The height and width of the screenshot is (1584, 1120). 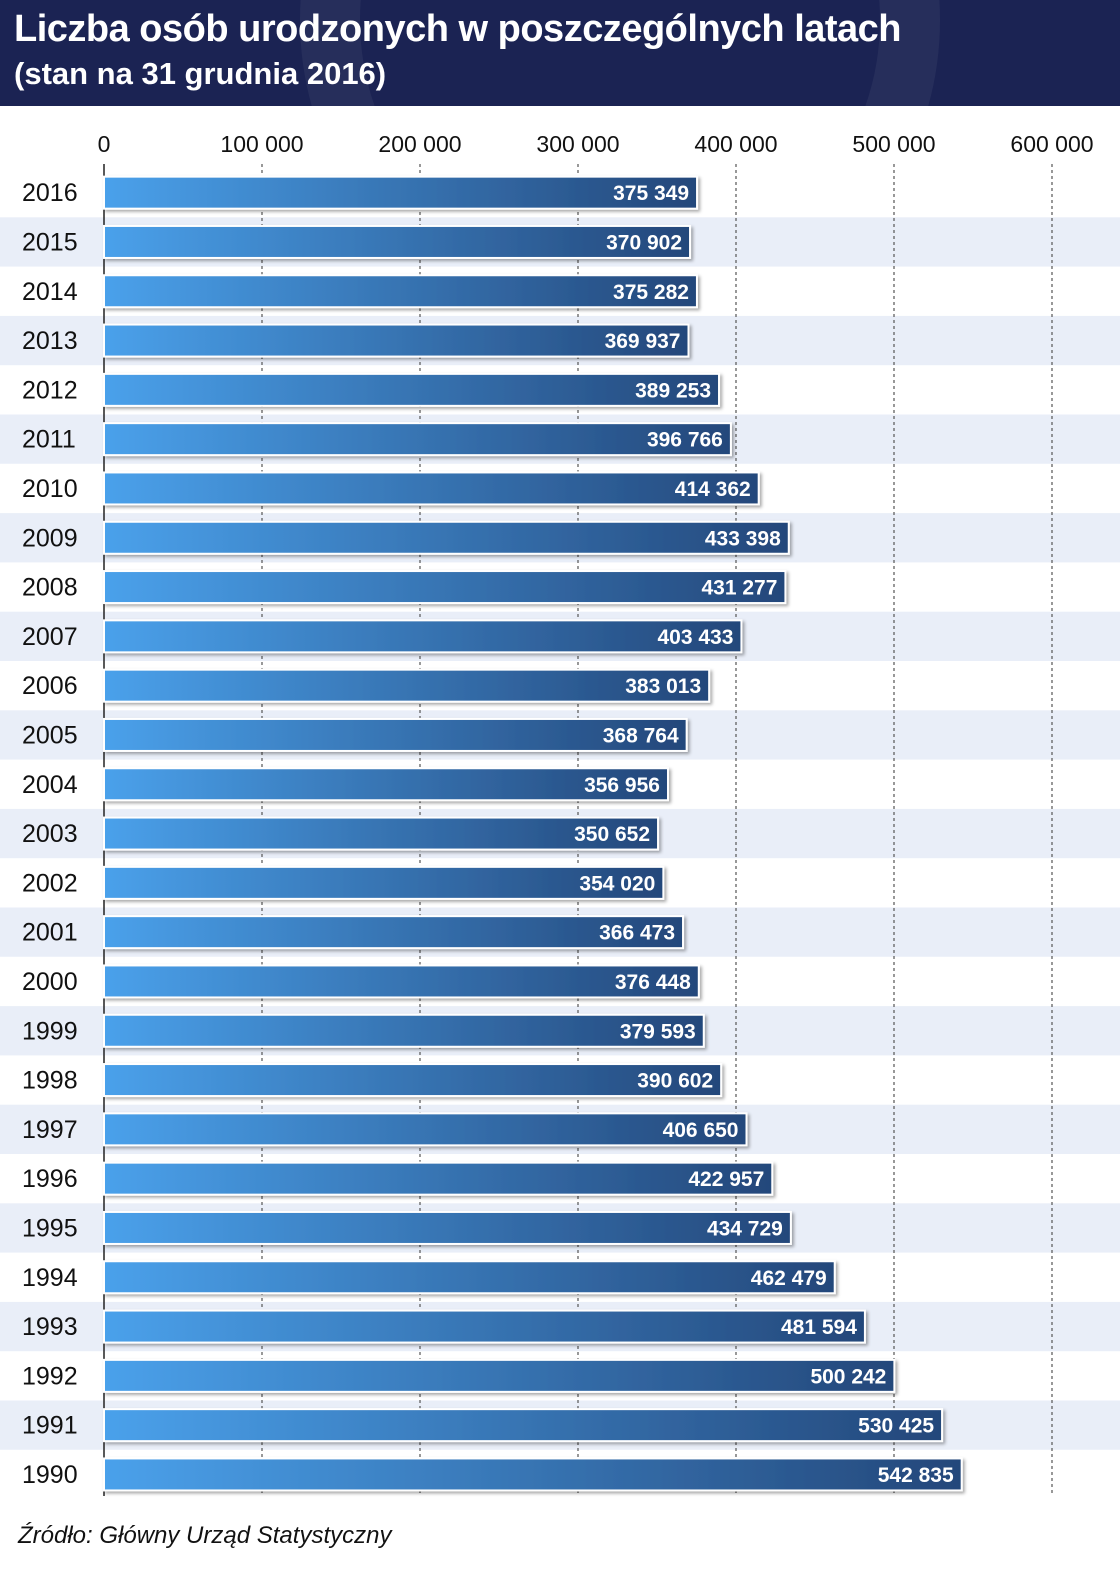 I want to click on category-label: 2015, so click(x=50, y=242).